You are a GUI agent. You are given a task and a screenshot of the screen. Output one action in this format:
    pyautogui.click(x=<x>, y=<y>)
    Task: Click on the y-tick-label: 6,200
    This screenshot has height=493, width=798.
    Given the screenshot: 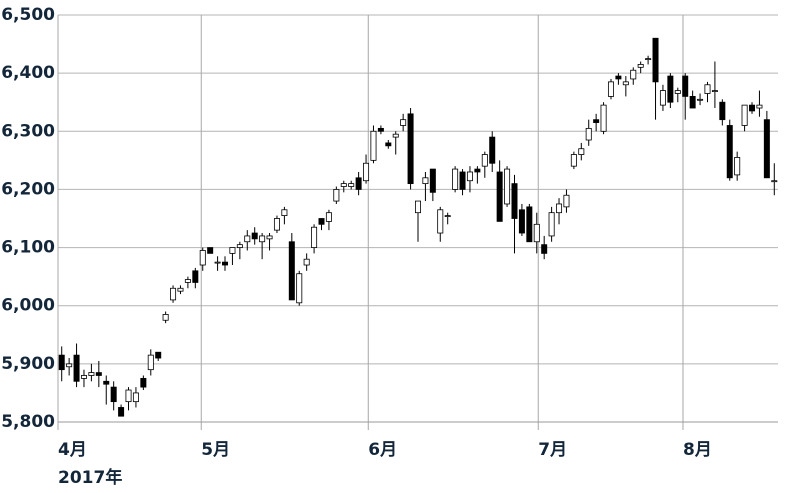 What is the action you would take?
    pyautogui.click(x=28, y=189)
    